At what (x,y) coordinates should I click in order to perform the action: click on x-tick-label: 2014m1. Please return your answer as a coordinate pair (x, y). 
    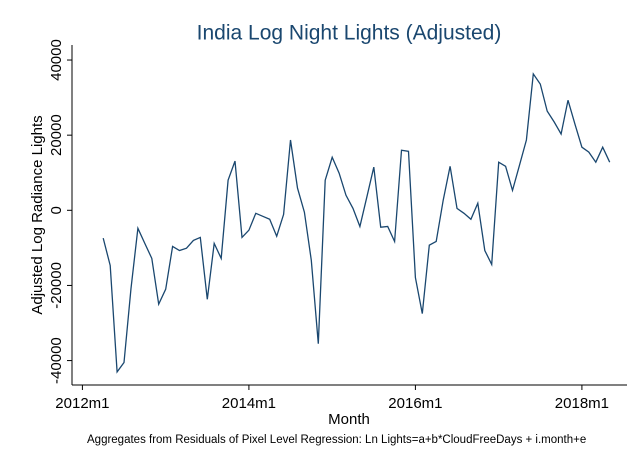
    Looking at the image, I should click on (249, 403).